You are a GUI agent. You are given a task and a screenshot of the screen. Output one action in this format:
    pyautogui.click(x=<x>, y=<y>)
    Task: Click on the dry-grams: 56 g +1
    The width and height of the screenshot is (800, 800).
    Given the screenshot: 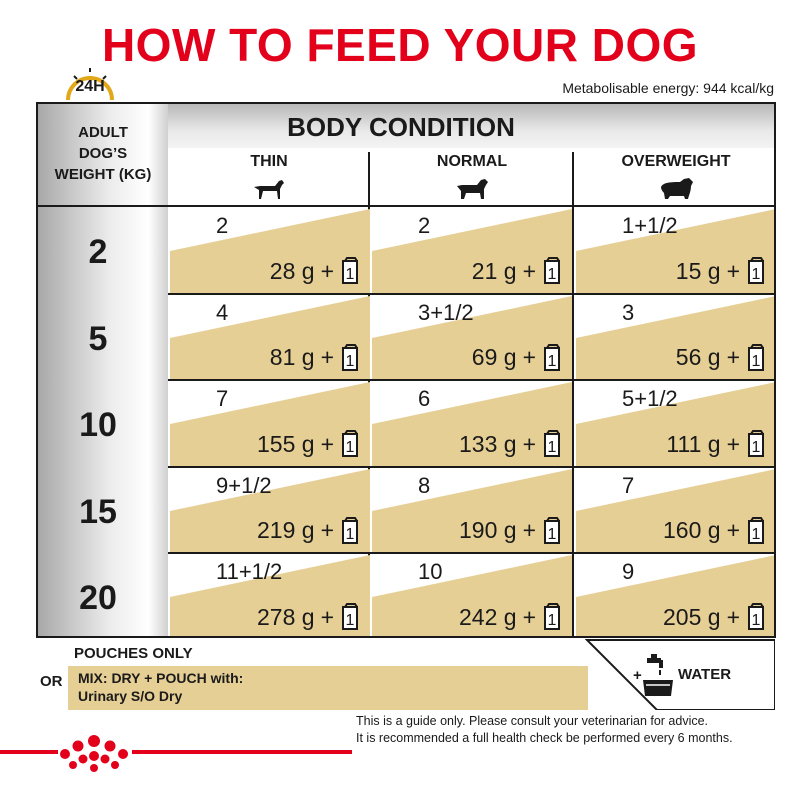 What is the action you would take?
    pyautogui.click(x=720, y=357)
    